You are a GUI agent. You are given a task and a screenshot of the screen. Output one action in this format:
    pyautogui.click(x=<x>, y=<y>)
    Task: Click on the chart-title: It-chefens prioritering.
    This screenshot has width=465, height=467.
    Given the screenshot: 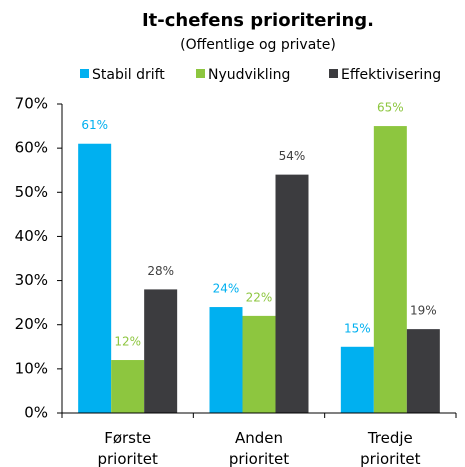 What is the action you would take?
    pyautogui.click(x=258, y=20)
    